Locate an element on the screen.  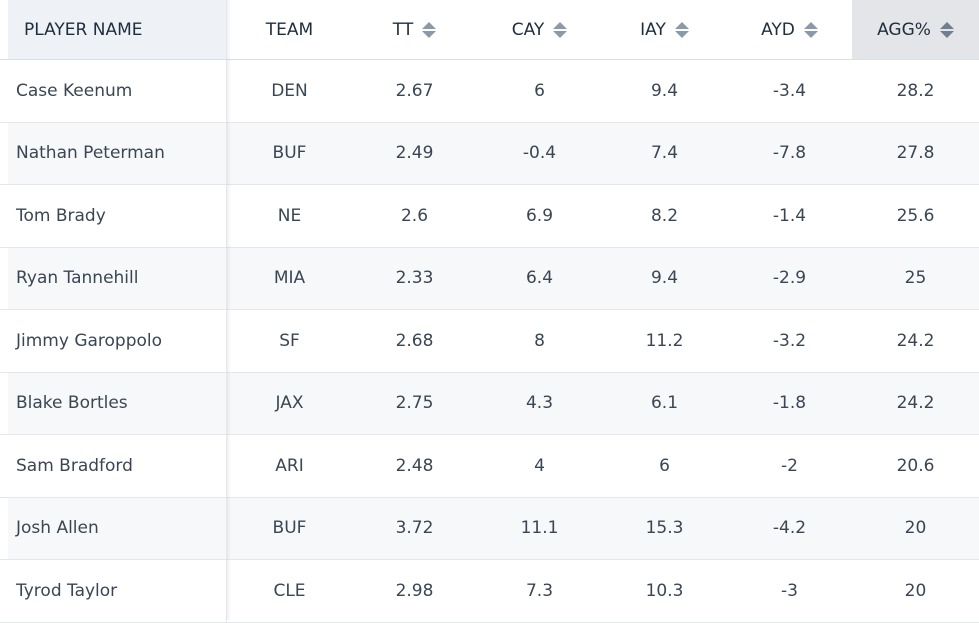
player-name-cell: Blake Bortles is located at coordinates (117, 403).